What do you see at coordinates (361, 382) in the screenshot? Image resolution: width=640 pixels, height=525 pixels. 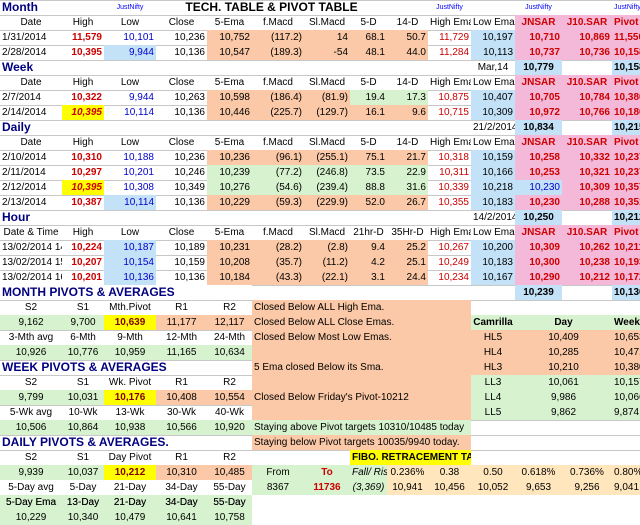 I see `note-filler` at bounding box center [361, 382].